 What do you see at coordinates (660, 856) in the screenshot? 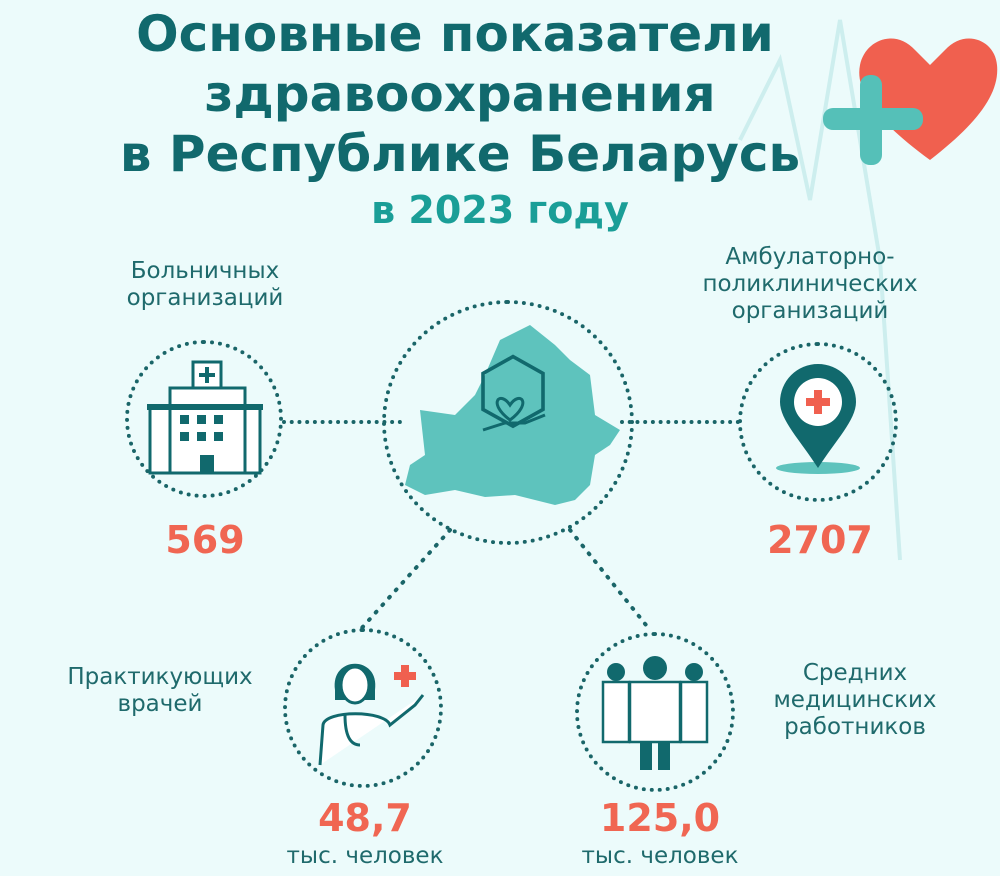
I see `nurses-unit: тыс. человек` at bounding box center [660, 856].